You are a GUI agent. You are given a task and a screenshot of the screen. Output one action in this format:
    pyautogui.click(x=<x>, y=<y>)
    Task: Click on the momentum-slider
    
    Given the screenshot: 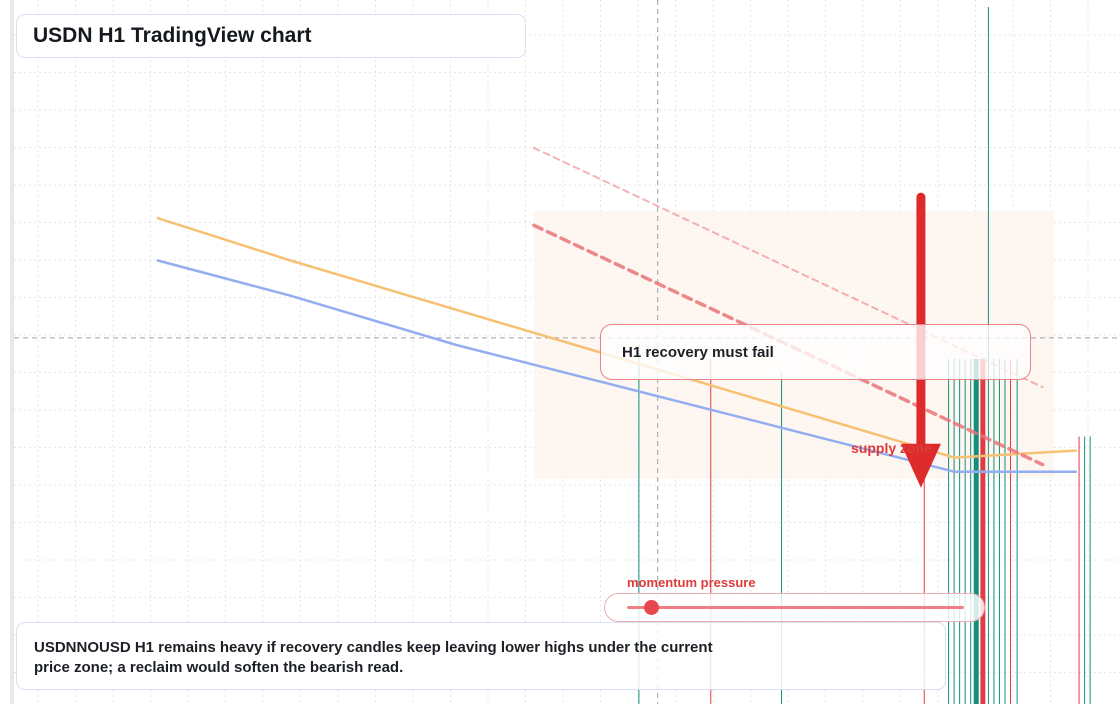 What is the action you would take?
    pyautogui.click(x=794, y=607)
    